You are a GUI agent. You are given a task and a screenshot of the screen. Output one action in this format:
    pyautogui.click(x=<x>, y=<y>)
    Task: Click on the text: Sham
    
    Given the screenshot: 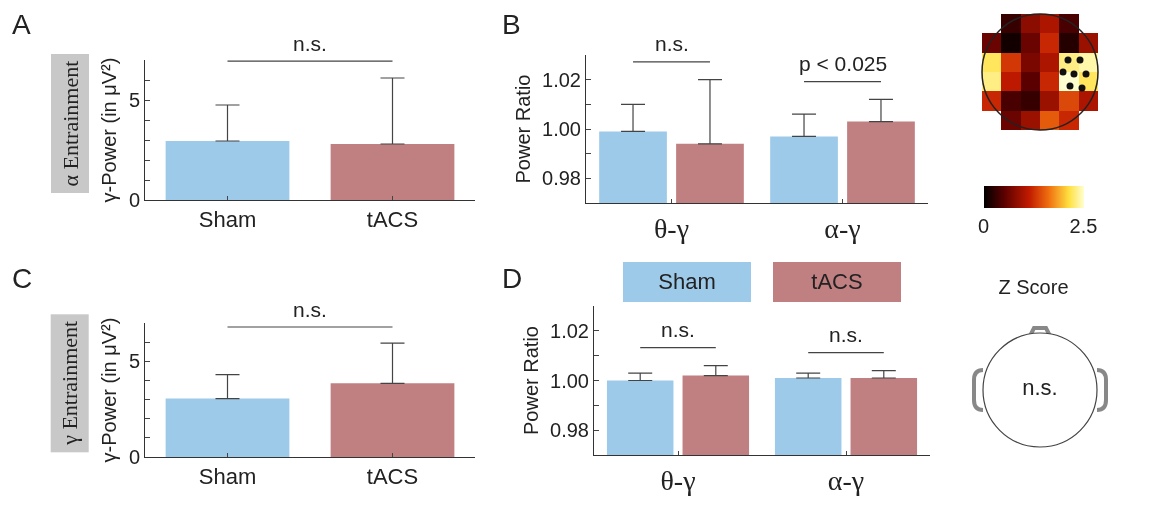 What is the action you would take?
    pyautogui.click(x=687, y=282)
    